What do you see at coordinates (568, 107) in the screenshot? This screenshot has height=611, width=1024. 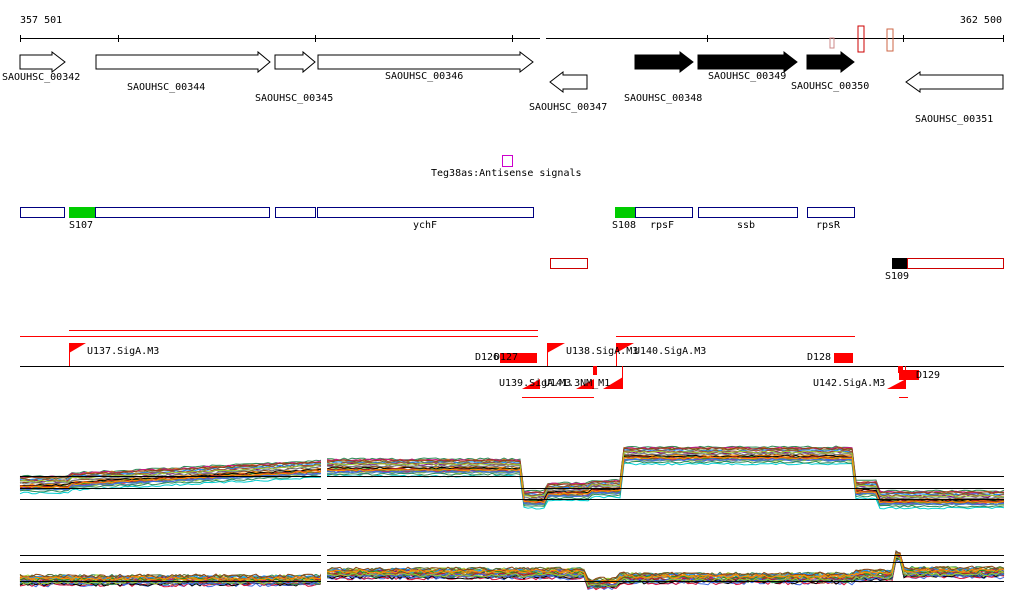 I see `gene-label: SAOUHSC_00347` at bounding box center [568, 107].